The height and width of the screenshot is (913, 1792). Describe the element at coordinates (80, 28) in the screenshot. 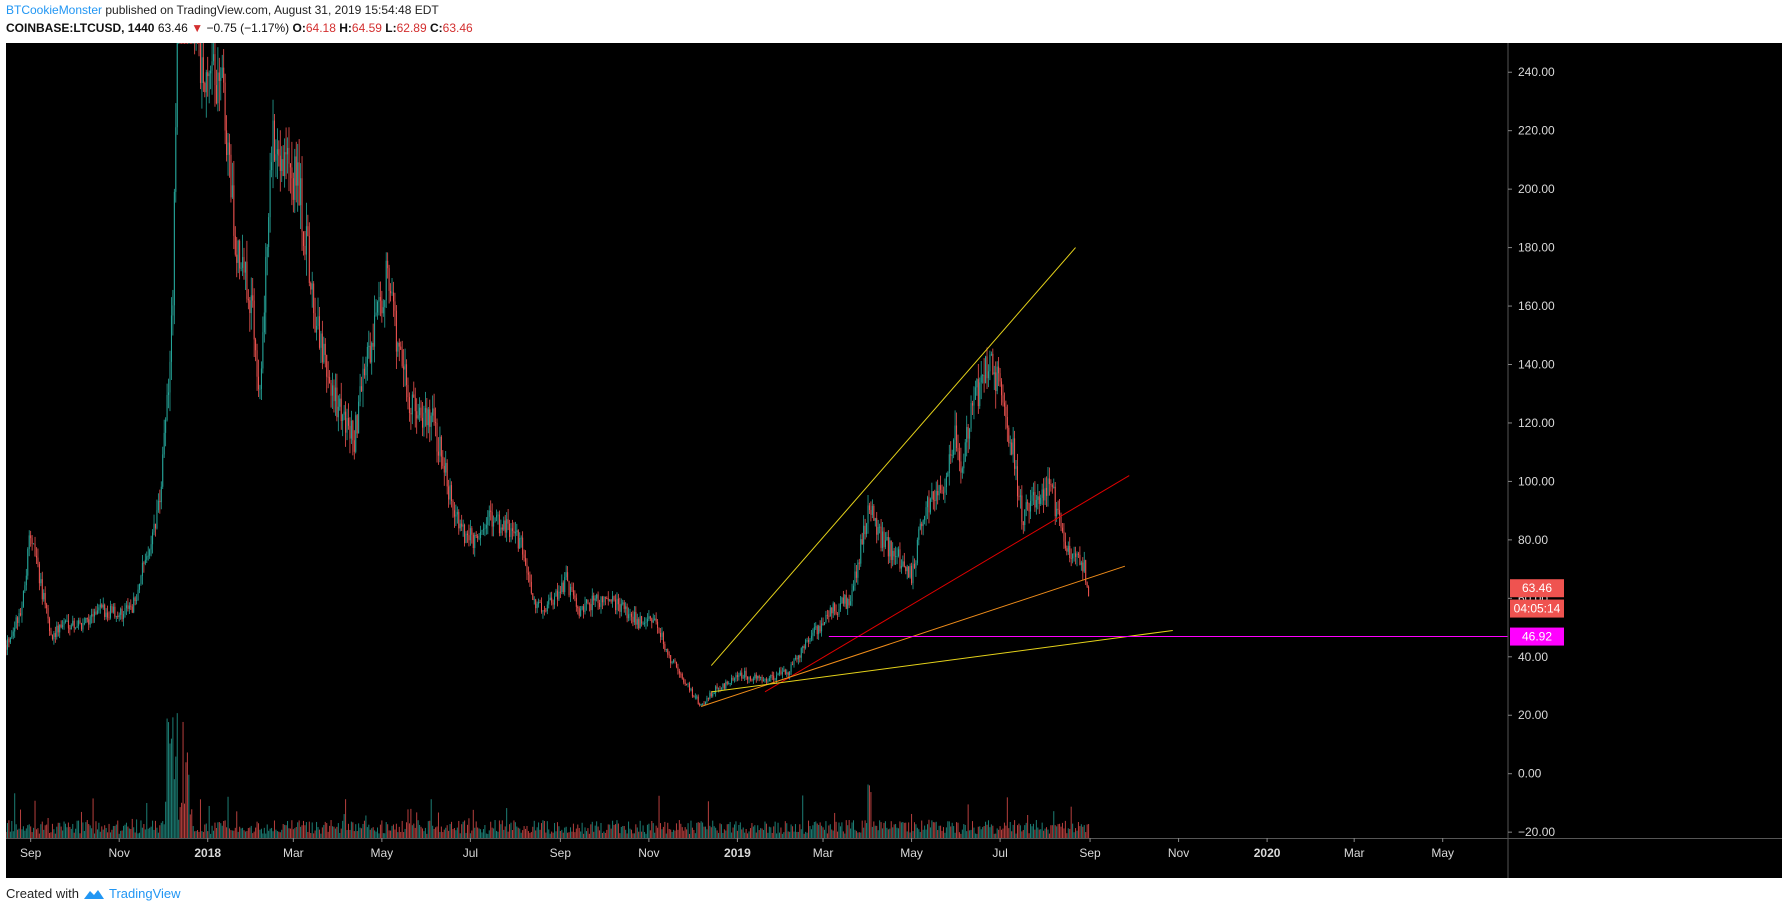

I see `symbol-name: COINBASE:LTCUSD, 1440` at that location.